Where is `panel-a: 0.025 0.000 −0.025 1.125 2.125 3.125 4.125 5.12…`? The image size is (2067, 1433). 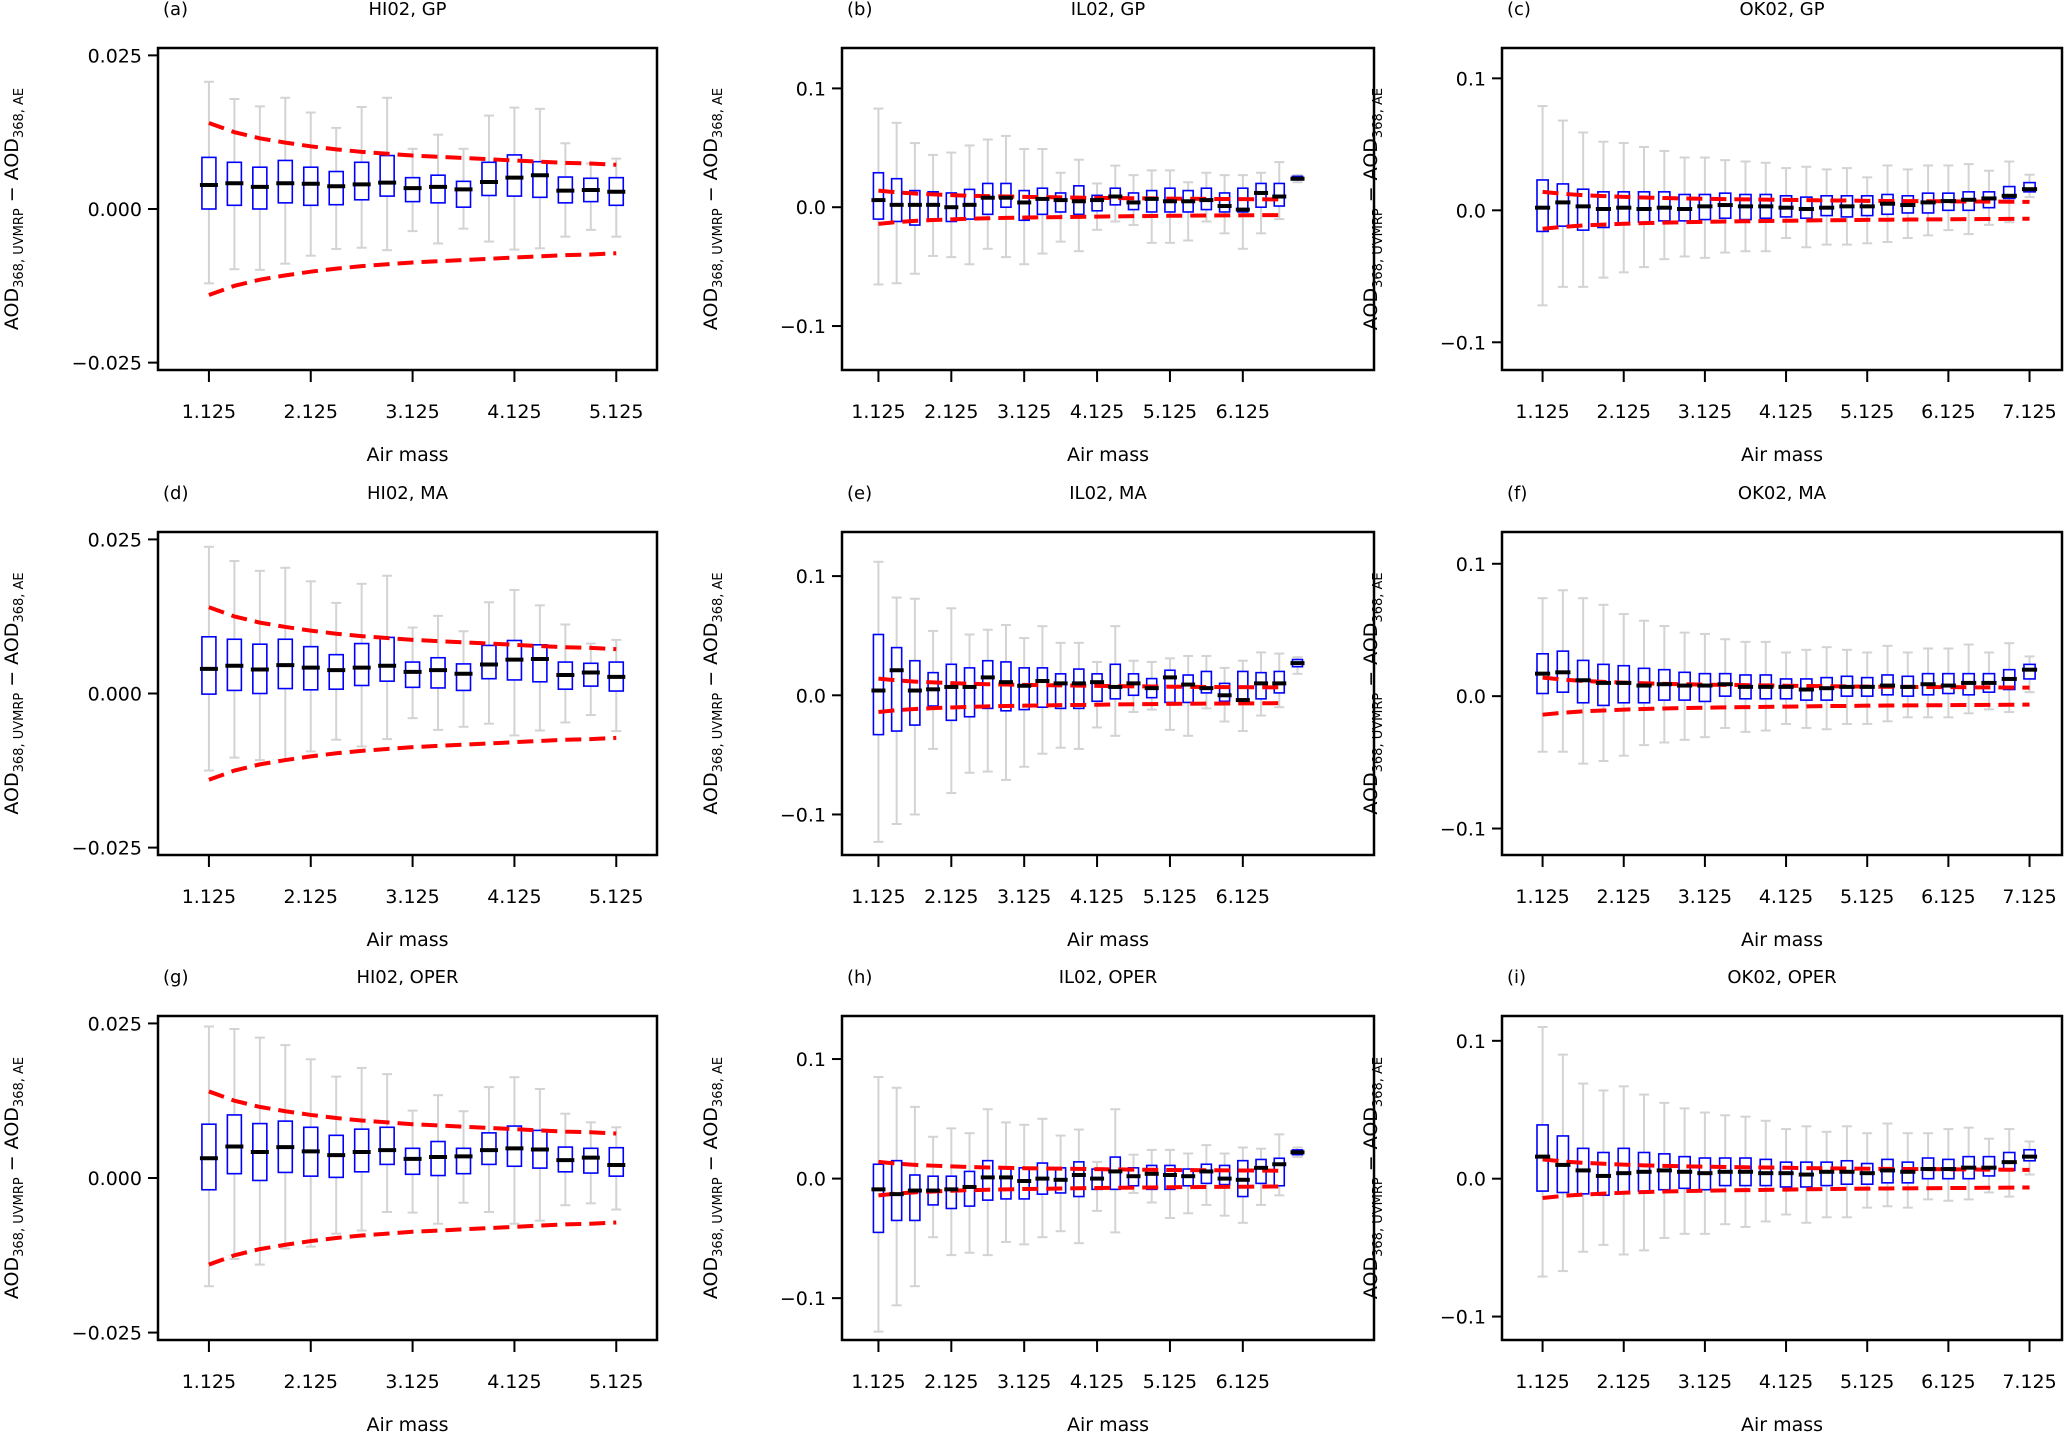 panel-a: 0.025 0.000 −0.025 1.125 2.125 3.125 4.125 5.12… is located at coordinates (330, 233).